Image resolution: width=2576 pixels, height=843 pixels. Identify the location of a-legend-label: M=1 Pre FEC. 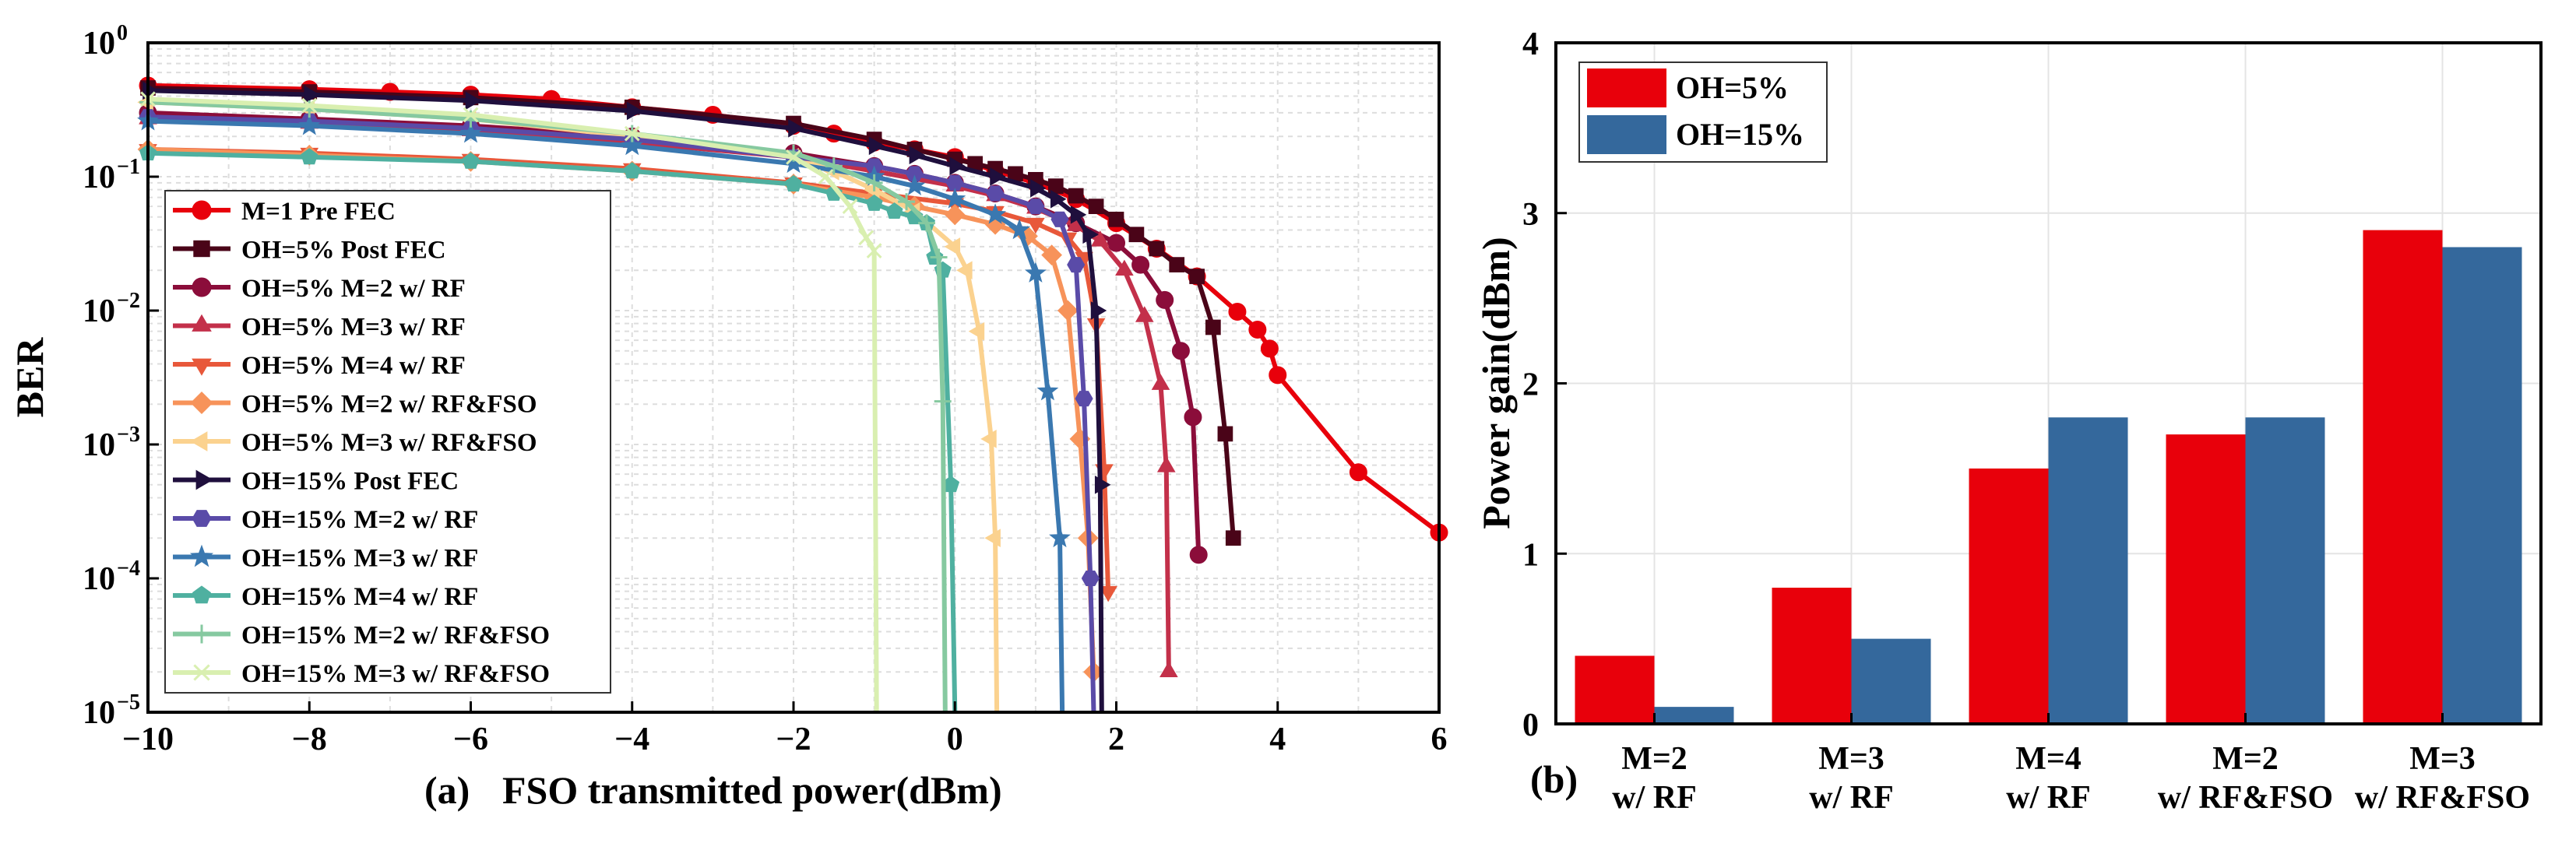
(318, 212).